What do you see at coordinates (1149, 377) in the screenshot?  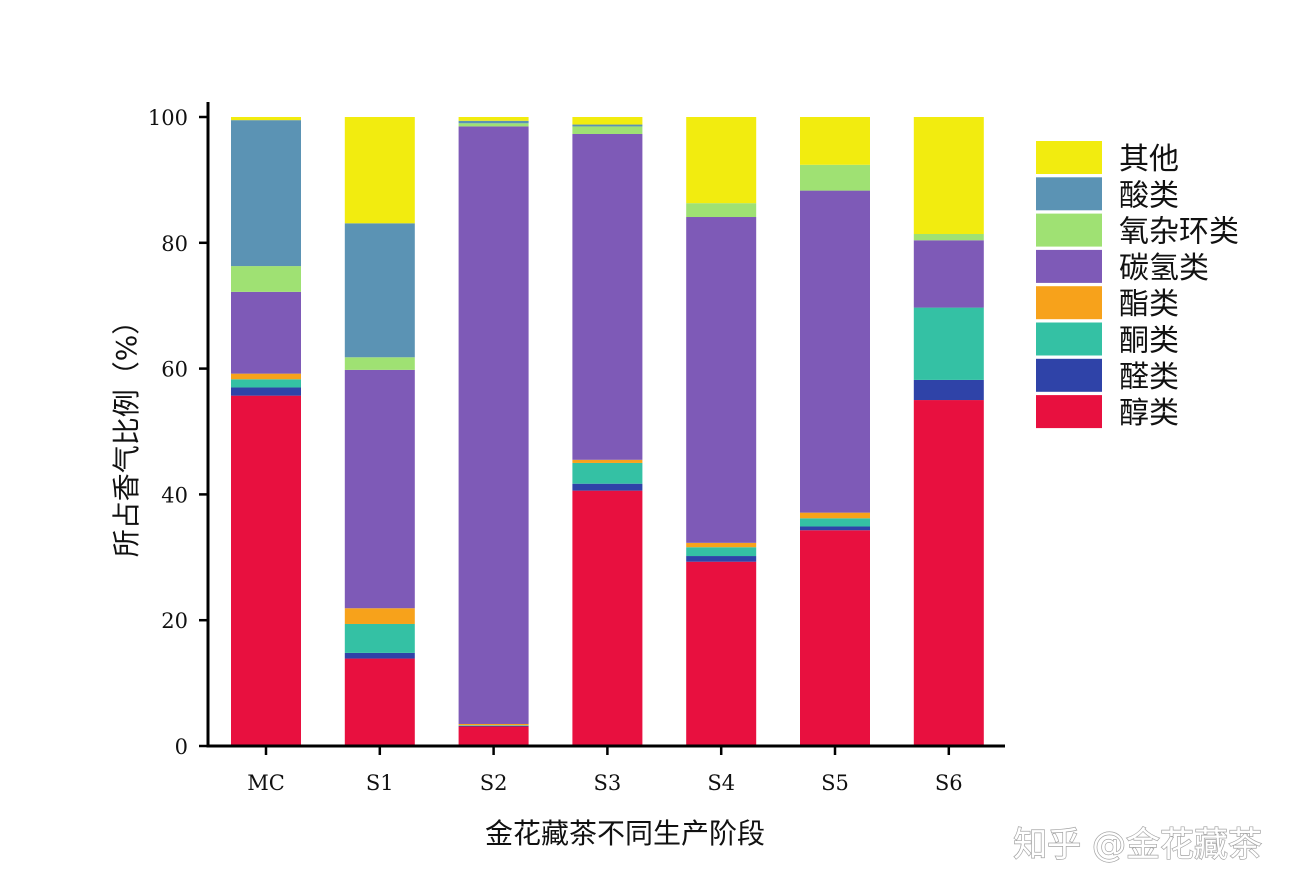 I see `legend-label-6: 醛类` at bounding box center [1149, 377].